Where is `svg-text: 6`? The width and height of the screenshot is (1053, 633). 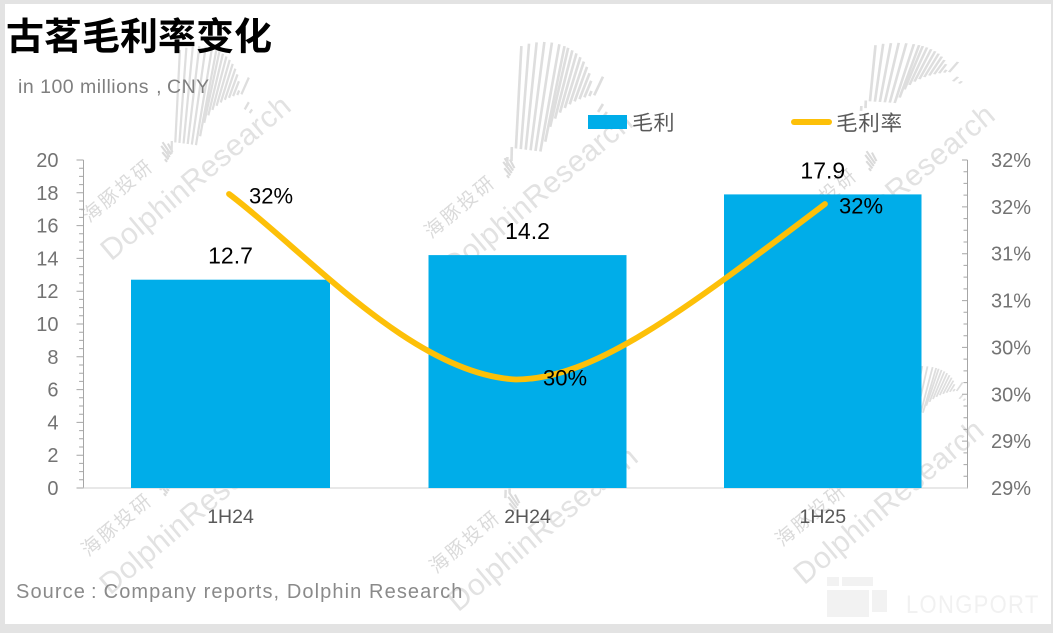 svg-text: 6 is located at coordinates (52, 391).